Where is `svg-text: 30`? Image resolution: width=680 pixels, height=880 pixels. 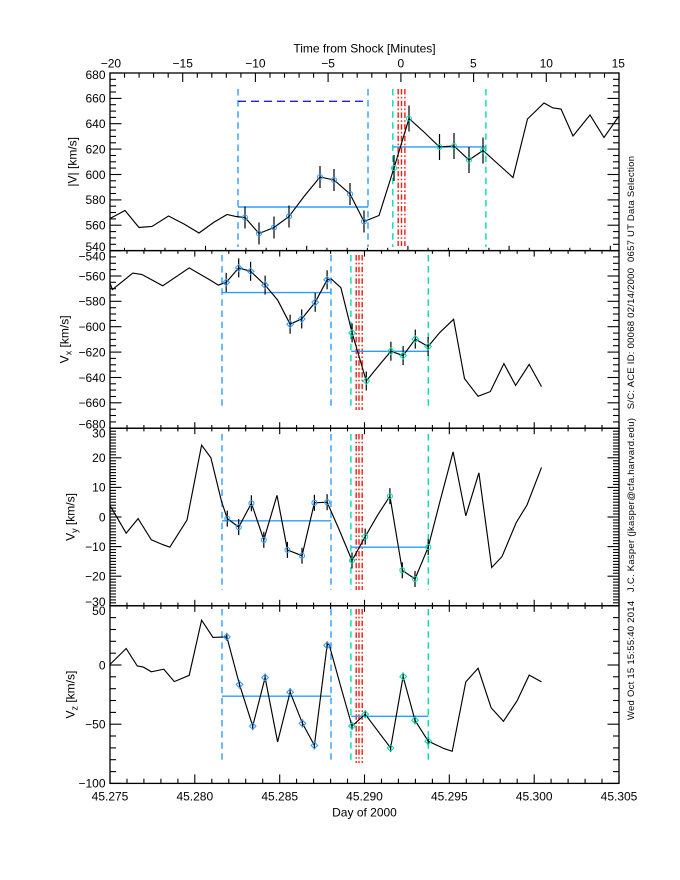
svg-text: 30 is located at coordinates (99, 433).